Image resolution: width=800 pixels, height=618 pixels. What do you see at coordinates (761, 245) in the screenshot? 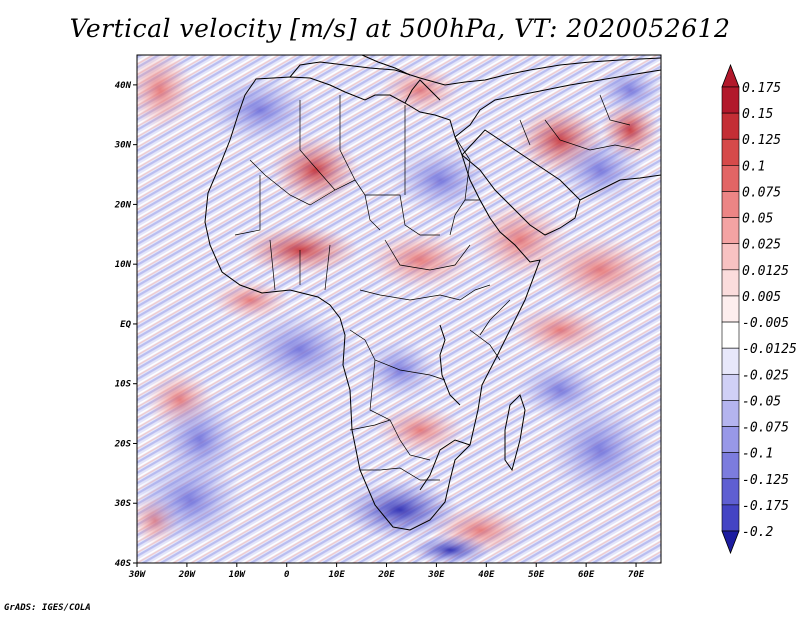
I see `colorbar-label: 0.025` at bounding box center [761, 245].